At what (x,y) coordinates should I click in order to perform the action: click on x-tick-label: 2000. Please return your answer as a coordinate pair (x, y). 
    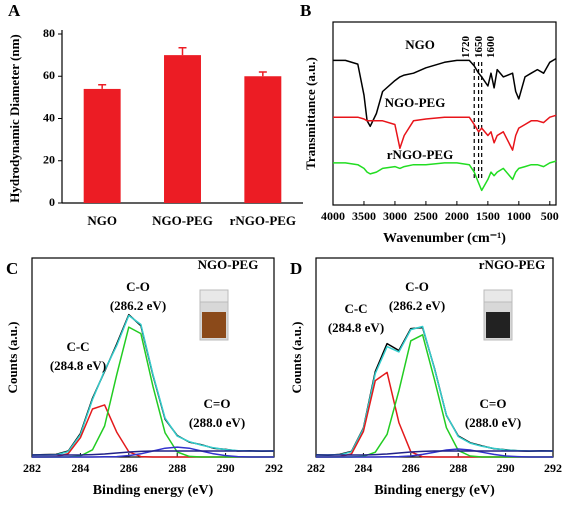
    Looking at the image, I should click on (457, 216).